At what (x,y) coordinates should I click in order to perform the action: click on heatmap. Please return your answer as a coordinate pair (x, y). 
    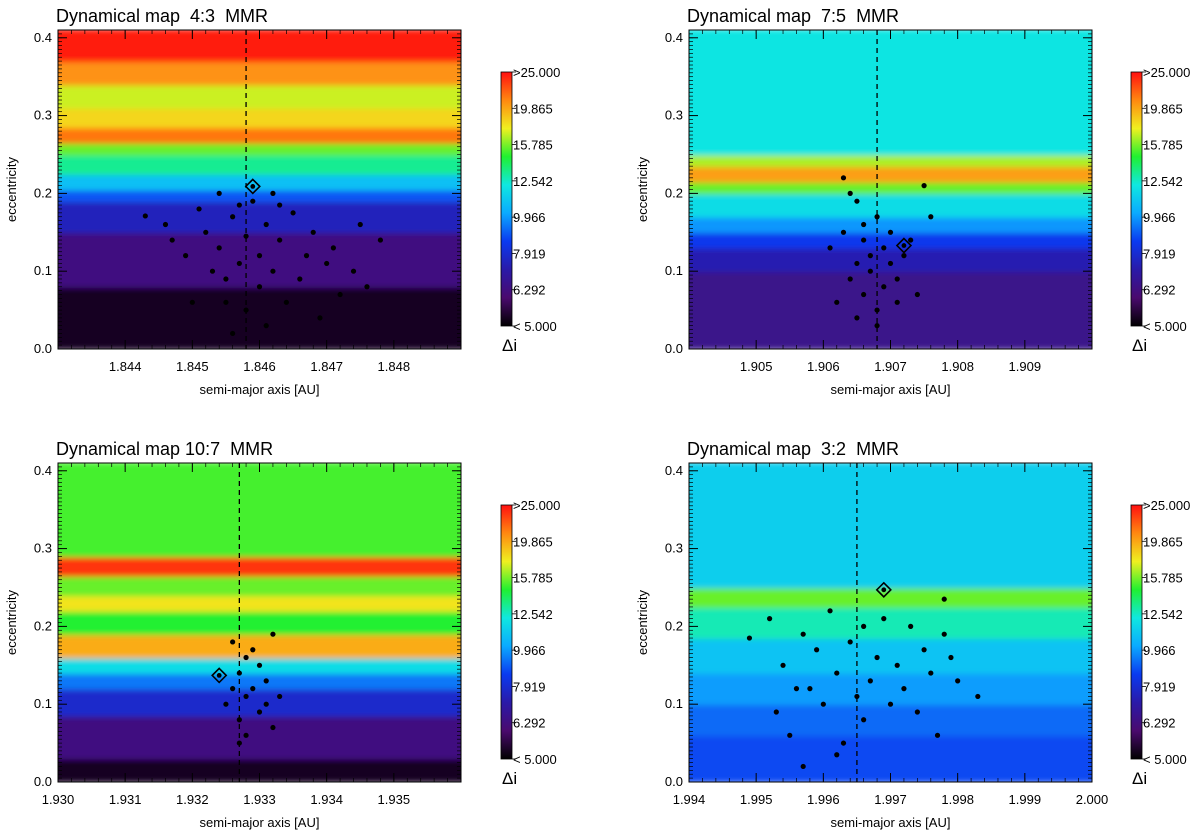
    Looking at the image, I should click on (259, 622).